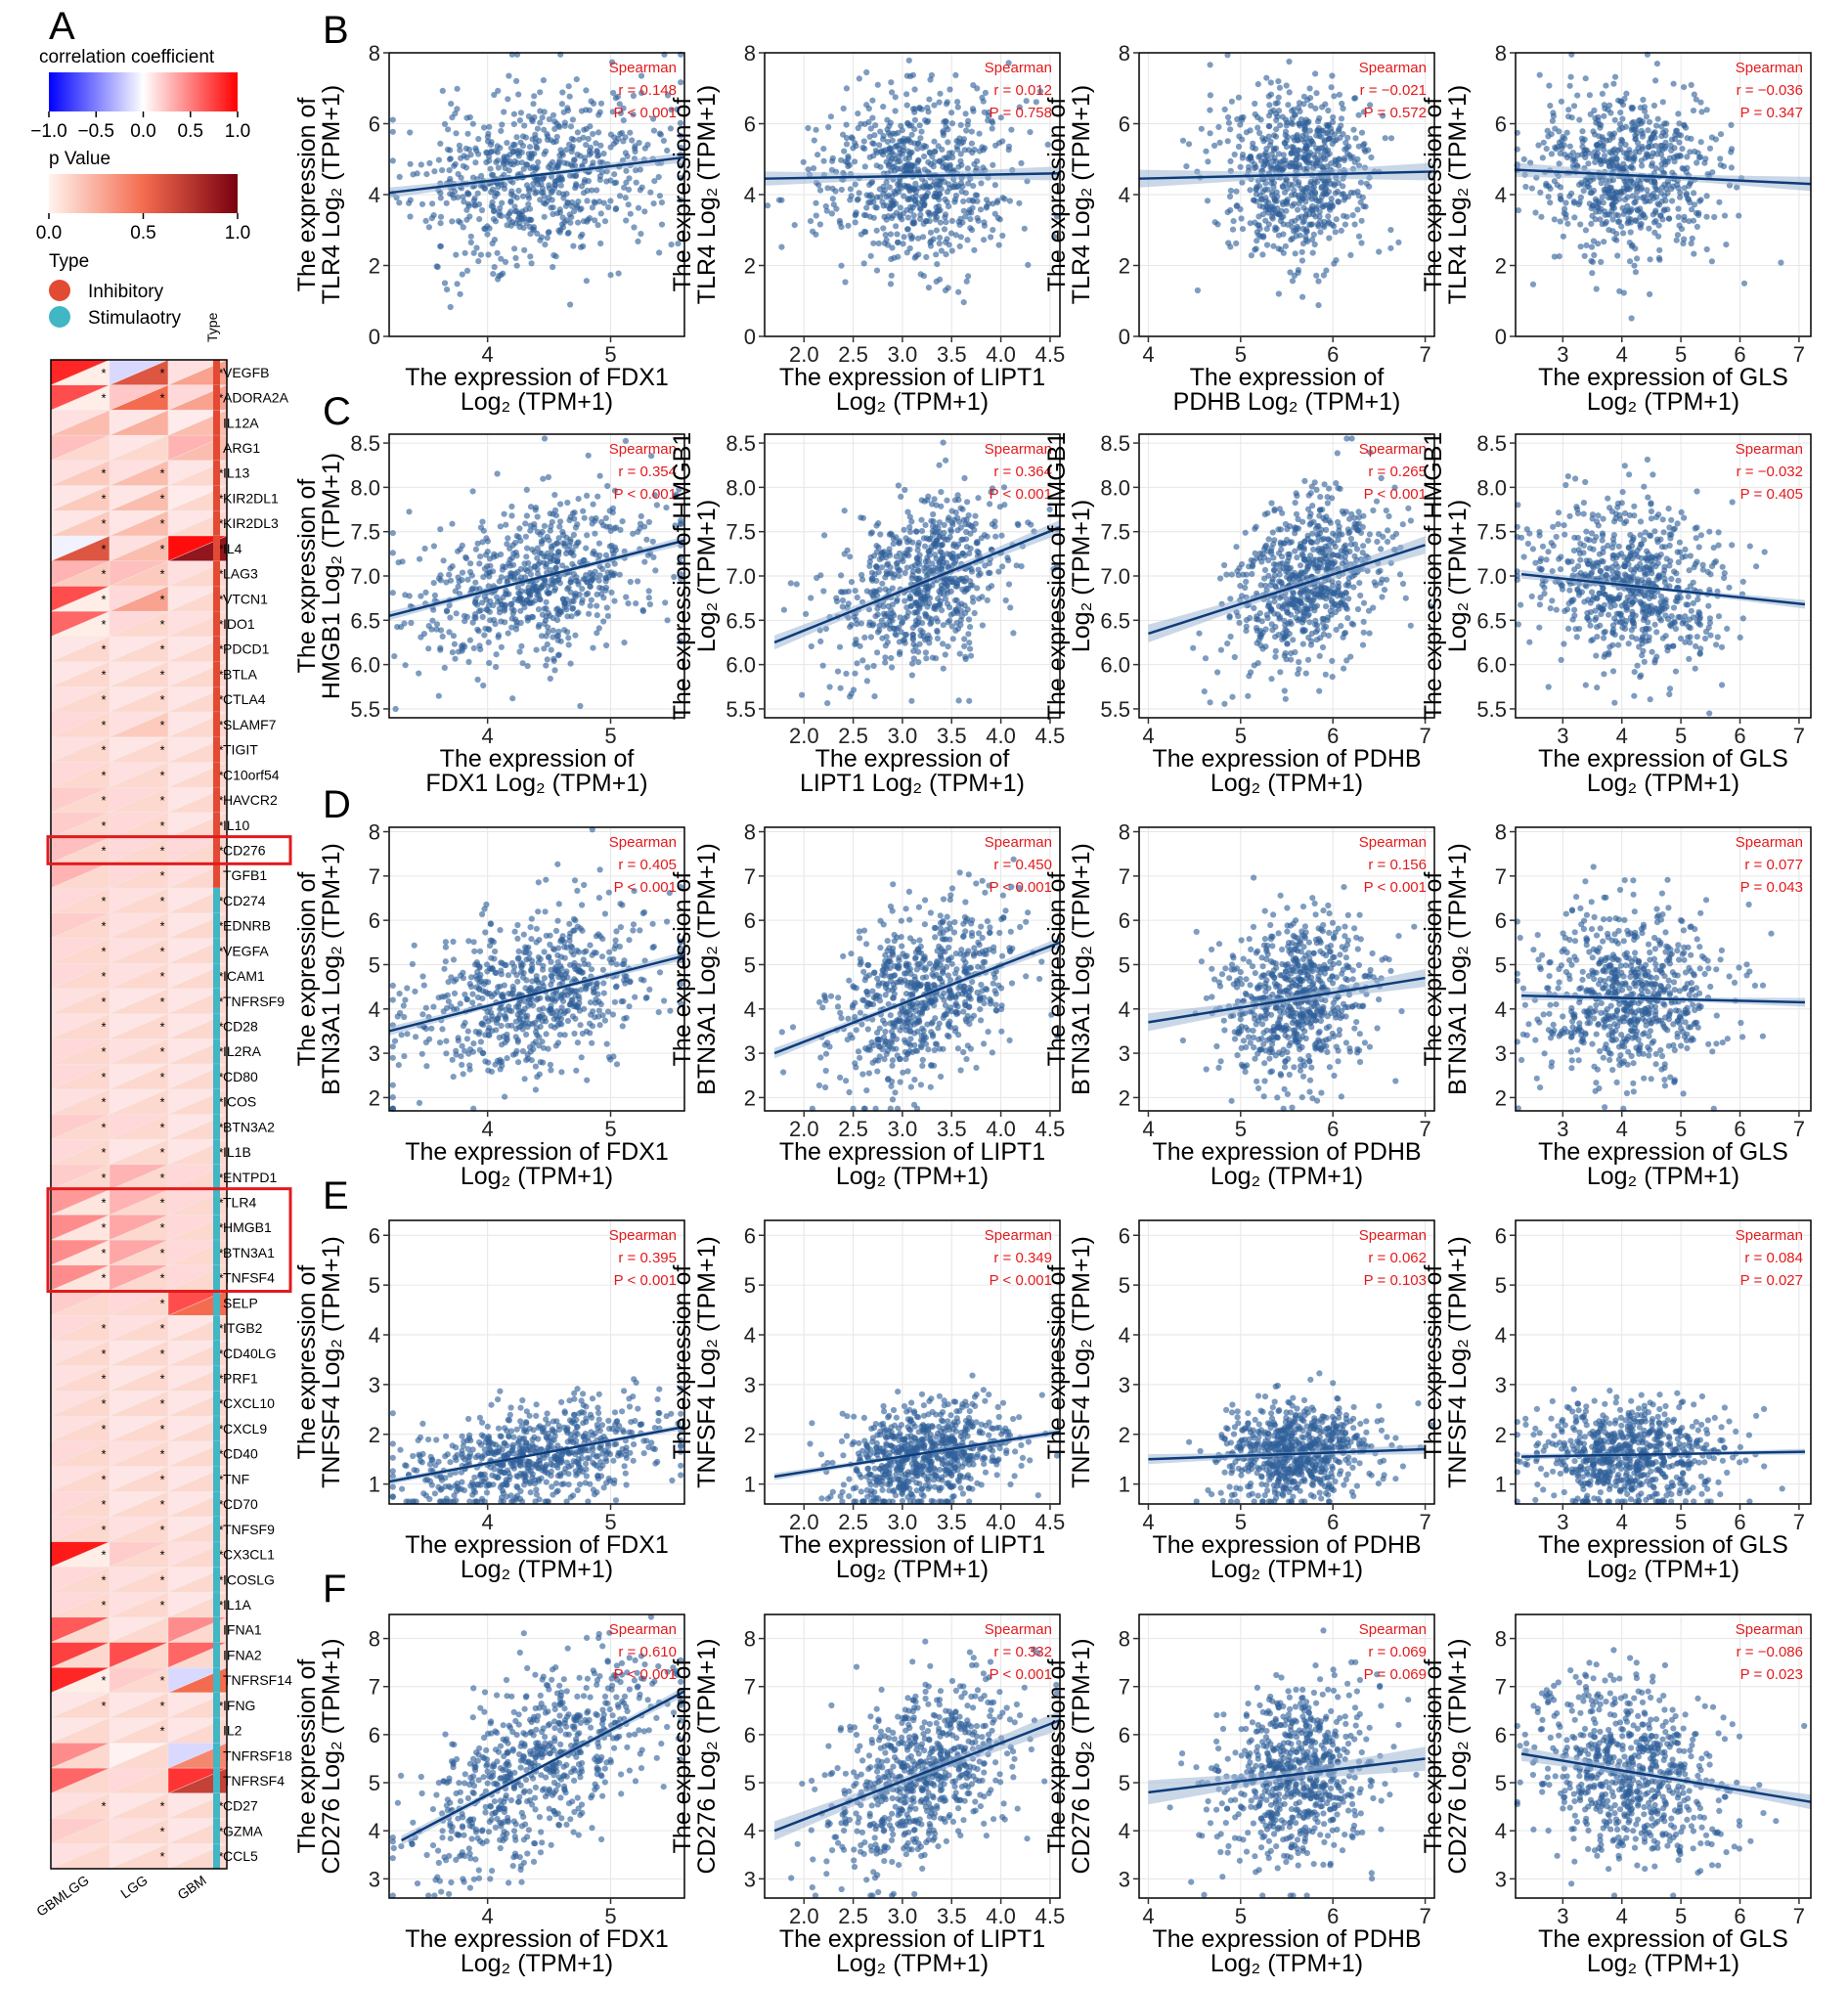 This screenshot has width=1848, height=1989. I want to click on y-tick-label: 8, so click(1124, 53).